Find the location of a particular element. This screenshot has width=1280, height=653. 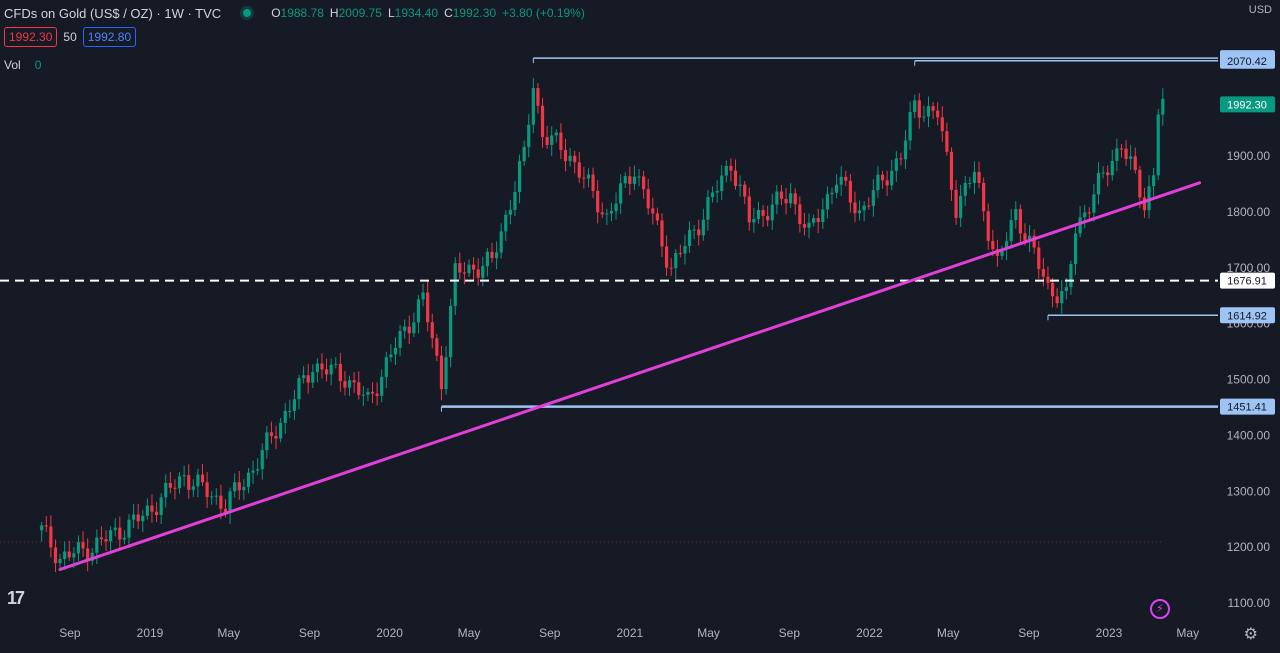

x-tick-label: 2023 is located at coordinates (1109, 633).